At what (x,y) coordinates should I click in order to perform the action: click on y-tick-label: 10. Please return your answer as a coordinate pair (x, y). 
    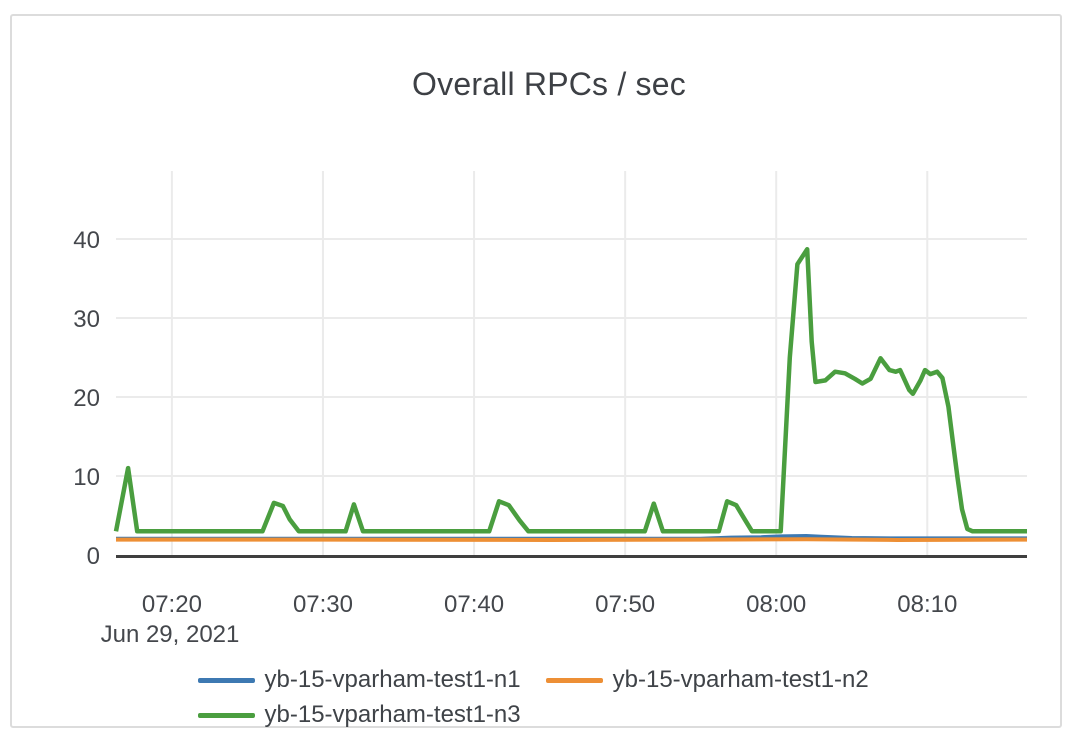
    Looking at the image, I should click on (86, 477).